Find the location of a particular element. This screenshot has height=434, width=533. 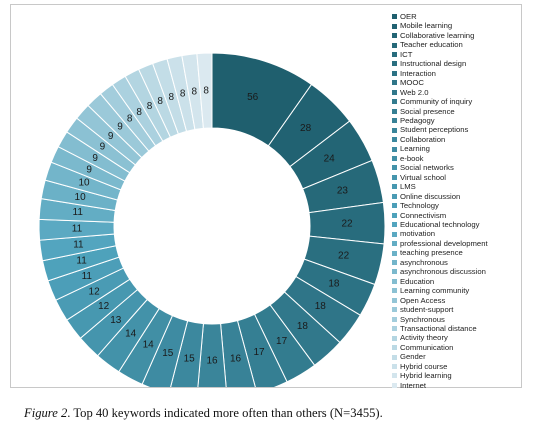

legend-label: OER is located at coordinates (408, 16).